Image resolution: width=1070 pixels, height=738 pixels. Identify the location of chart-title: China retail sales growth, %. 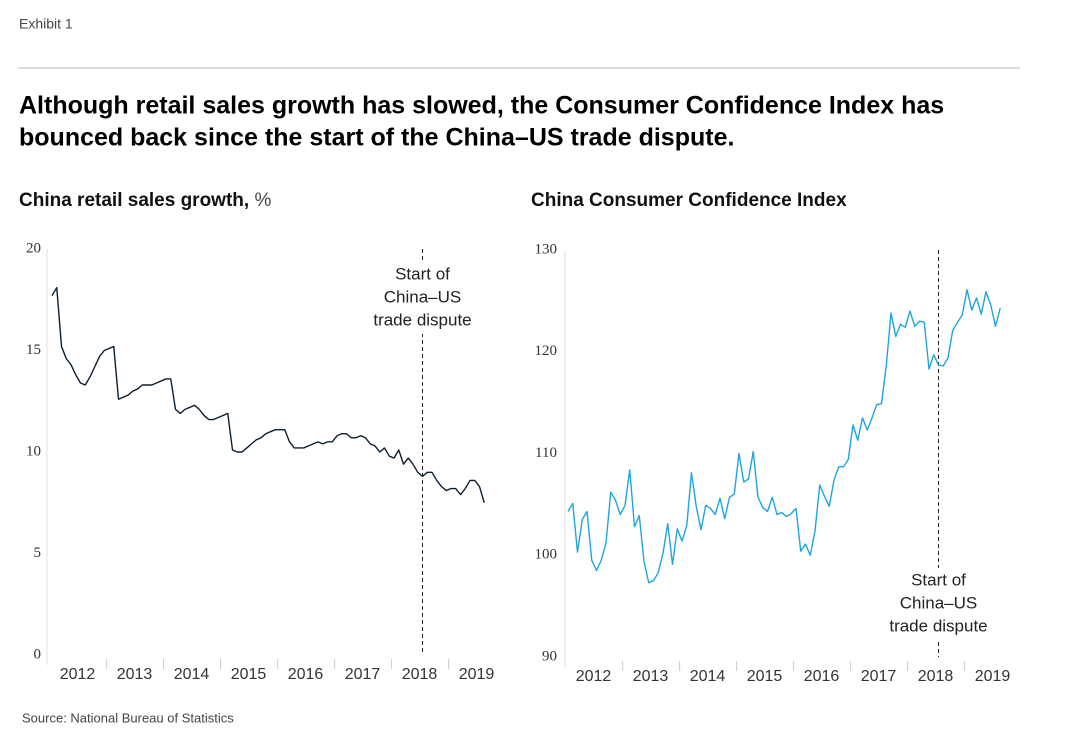
(145, 200).